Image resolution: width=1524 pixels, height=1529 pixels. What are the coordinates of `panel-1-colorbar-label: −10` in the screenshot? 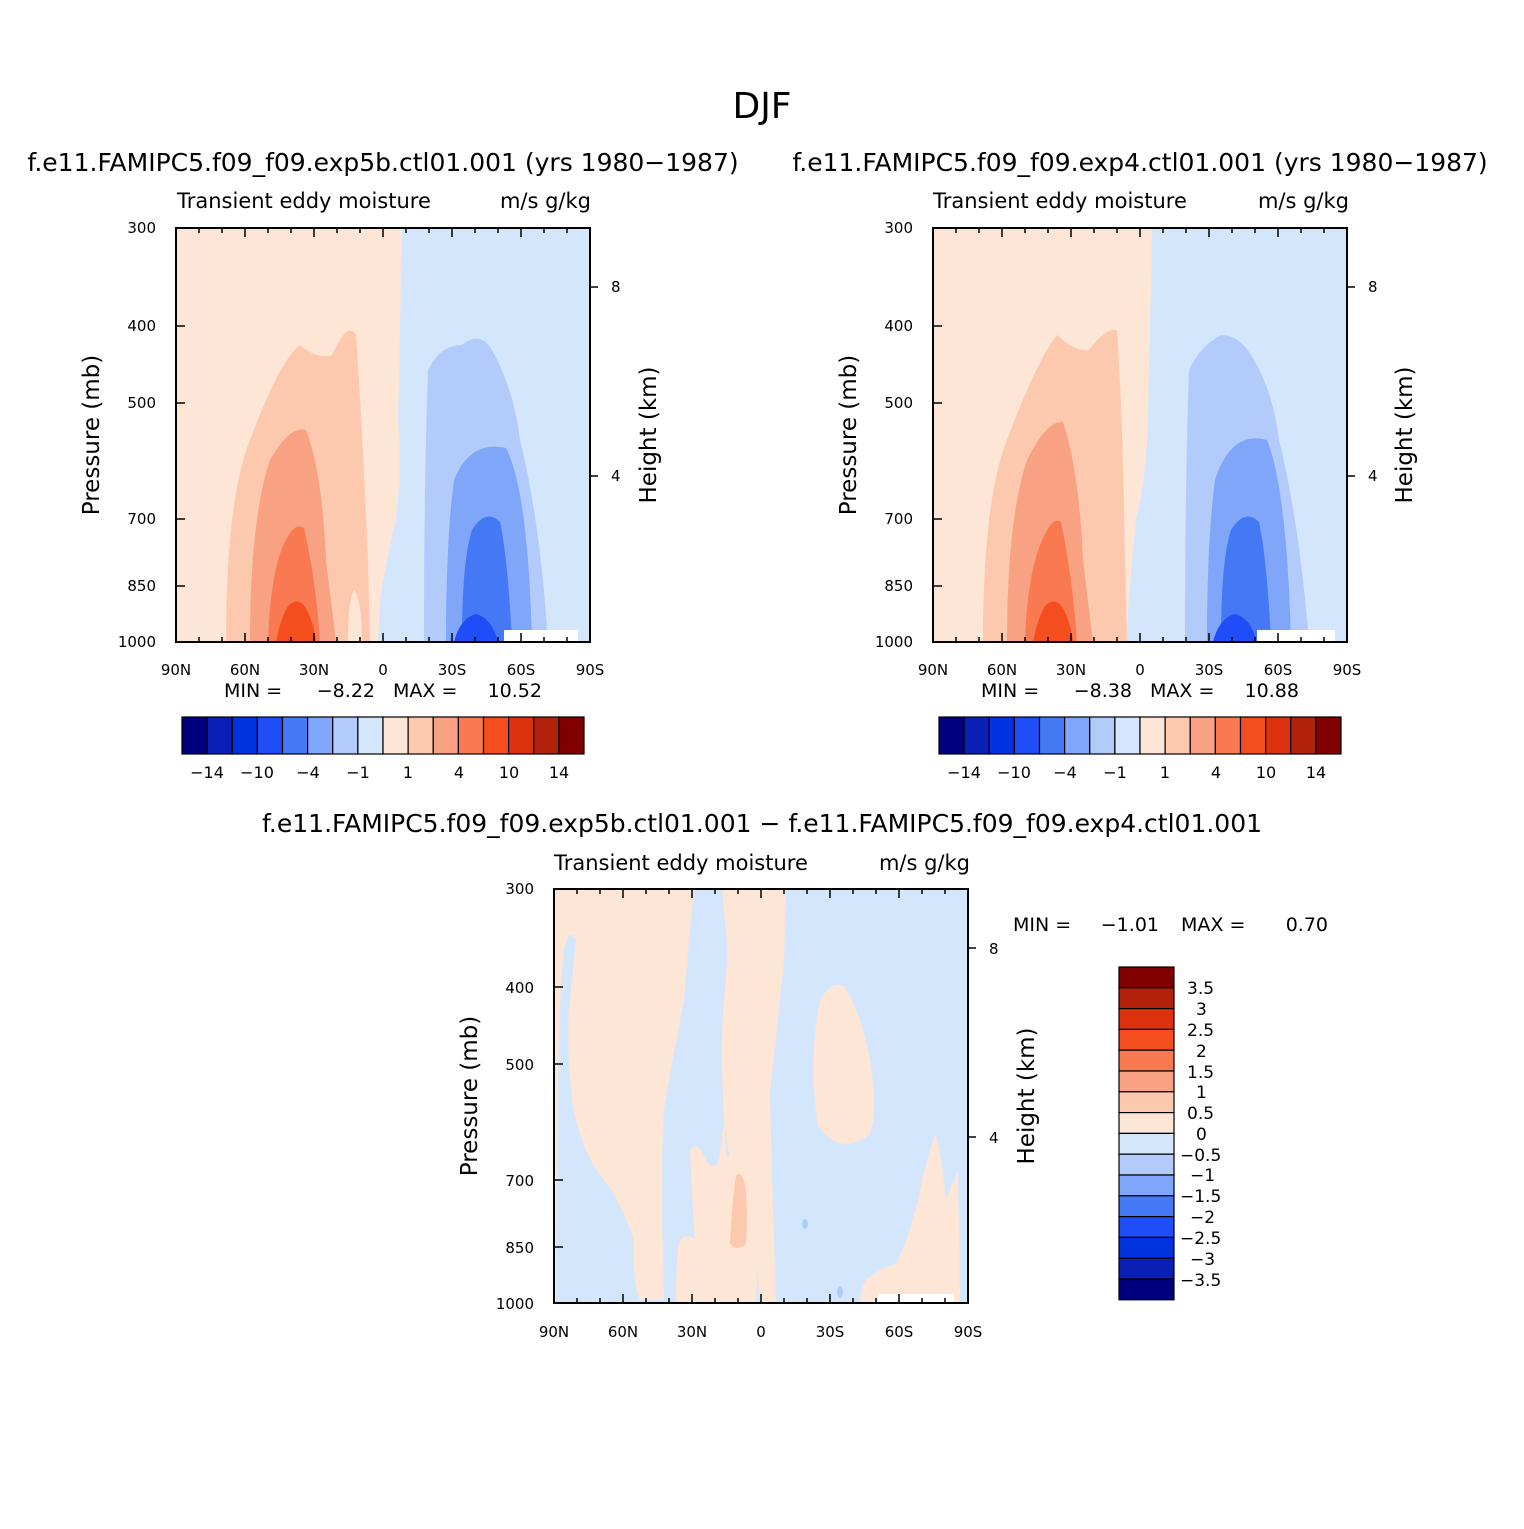 It's located at (257, 772).